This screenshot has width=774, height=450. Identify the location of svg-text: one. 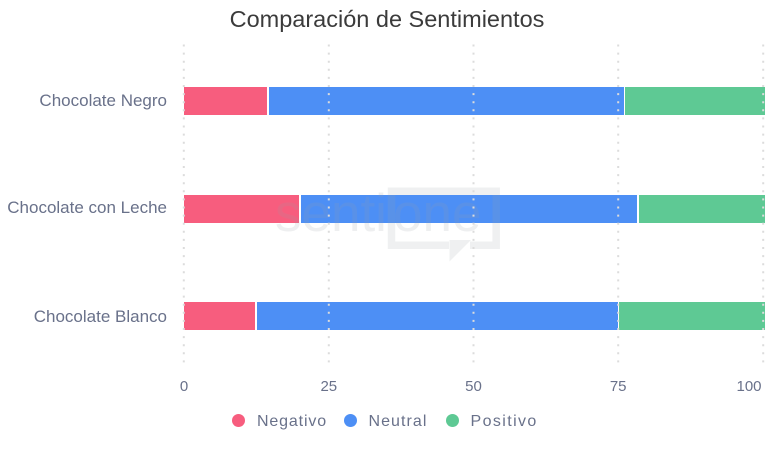
(437, 213).